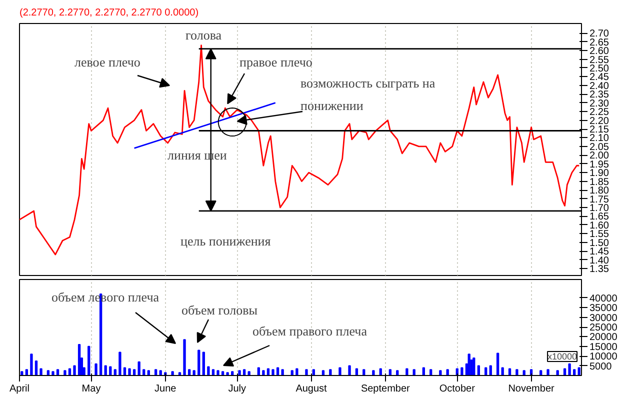  I want to click on y-tick-label: 1.80, so click(600, 191).